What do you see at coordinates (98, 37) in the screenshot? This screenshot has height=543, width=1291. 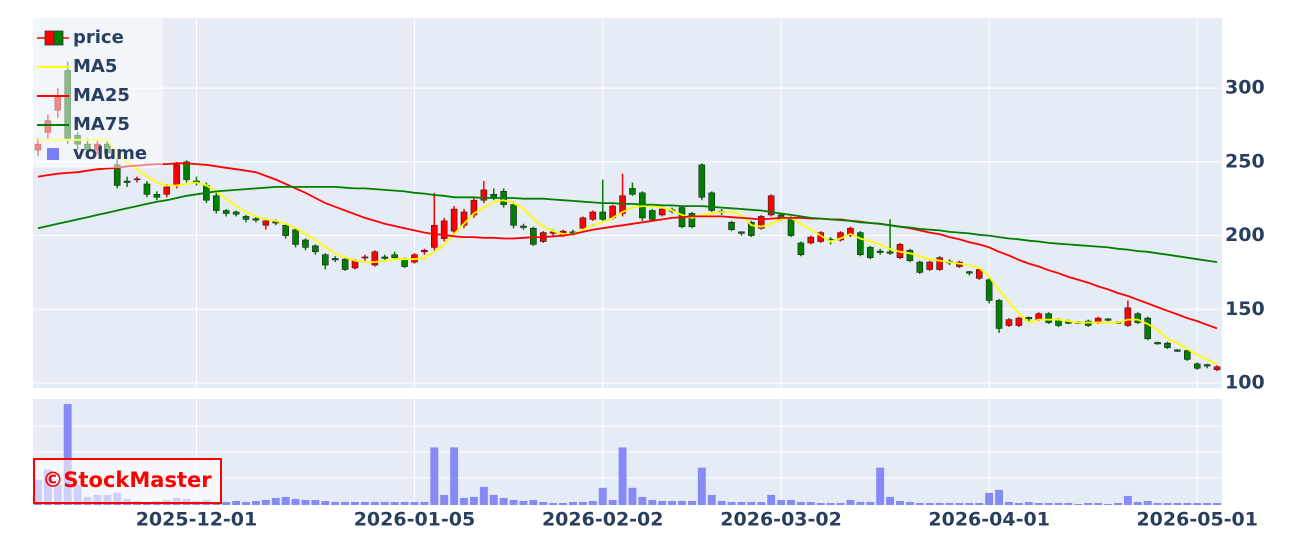 I see `legend-label: price` at bounding box center [98, 37].